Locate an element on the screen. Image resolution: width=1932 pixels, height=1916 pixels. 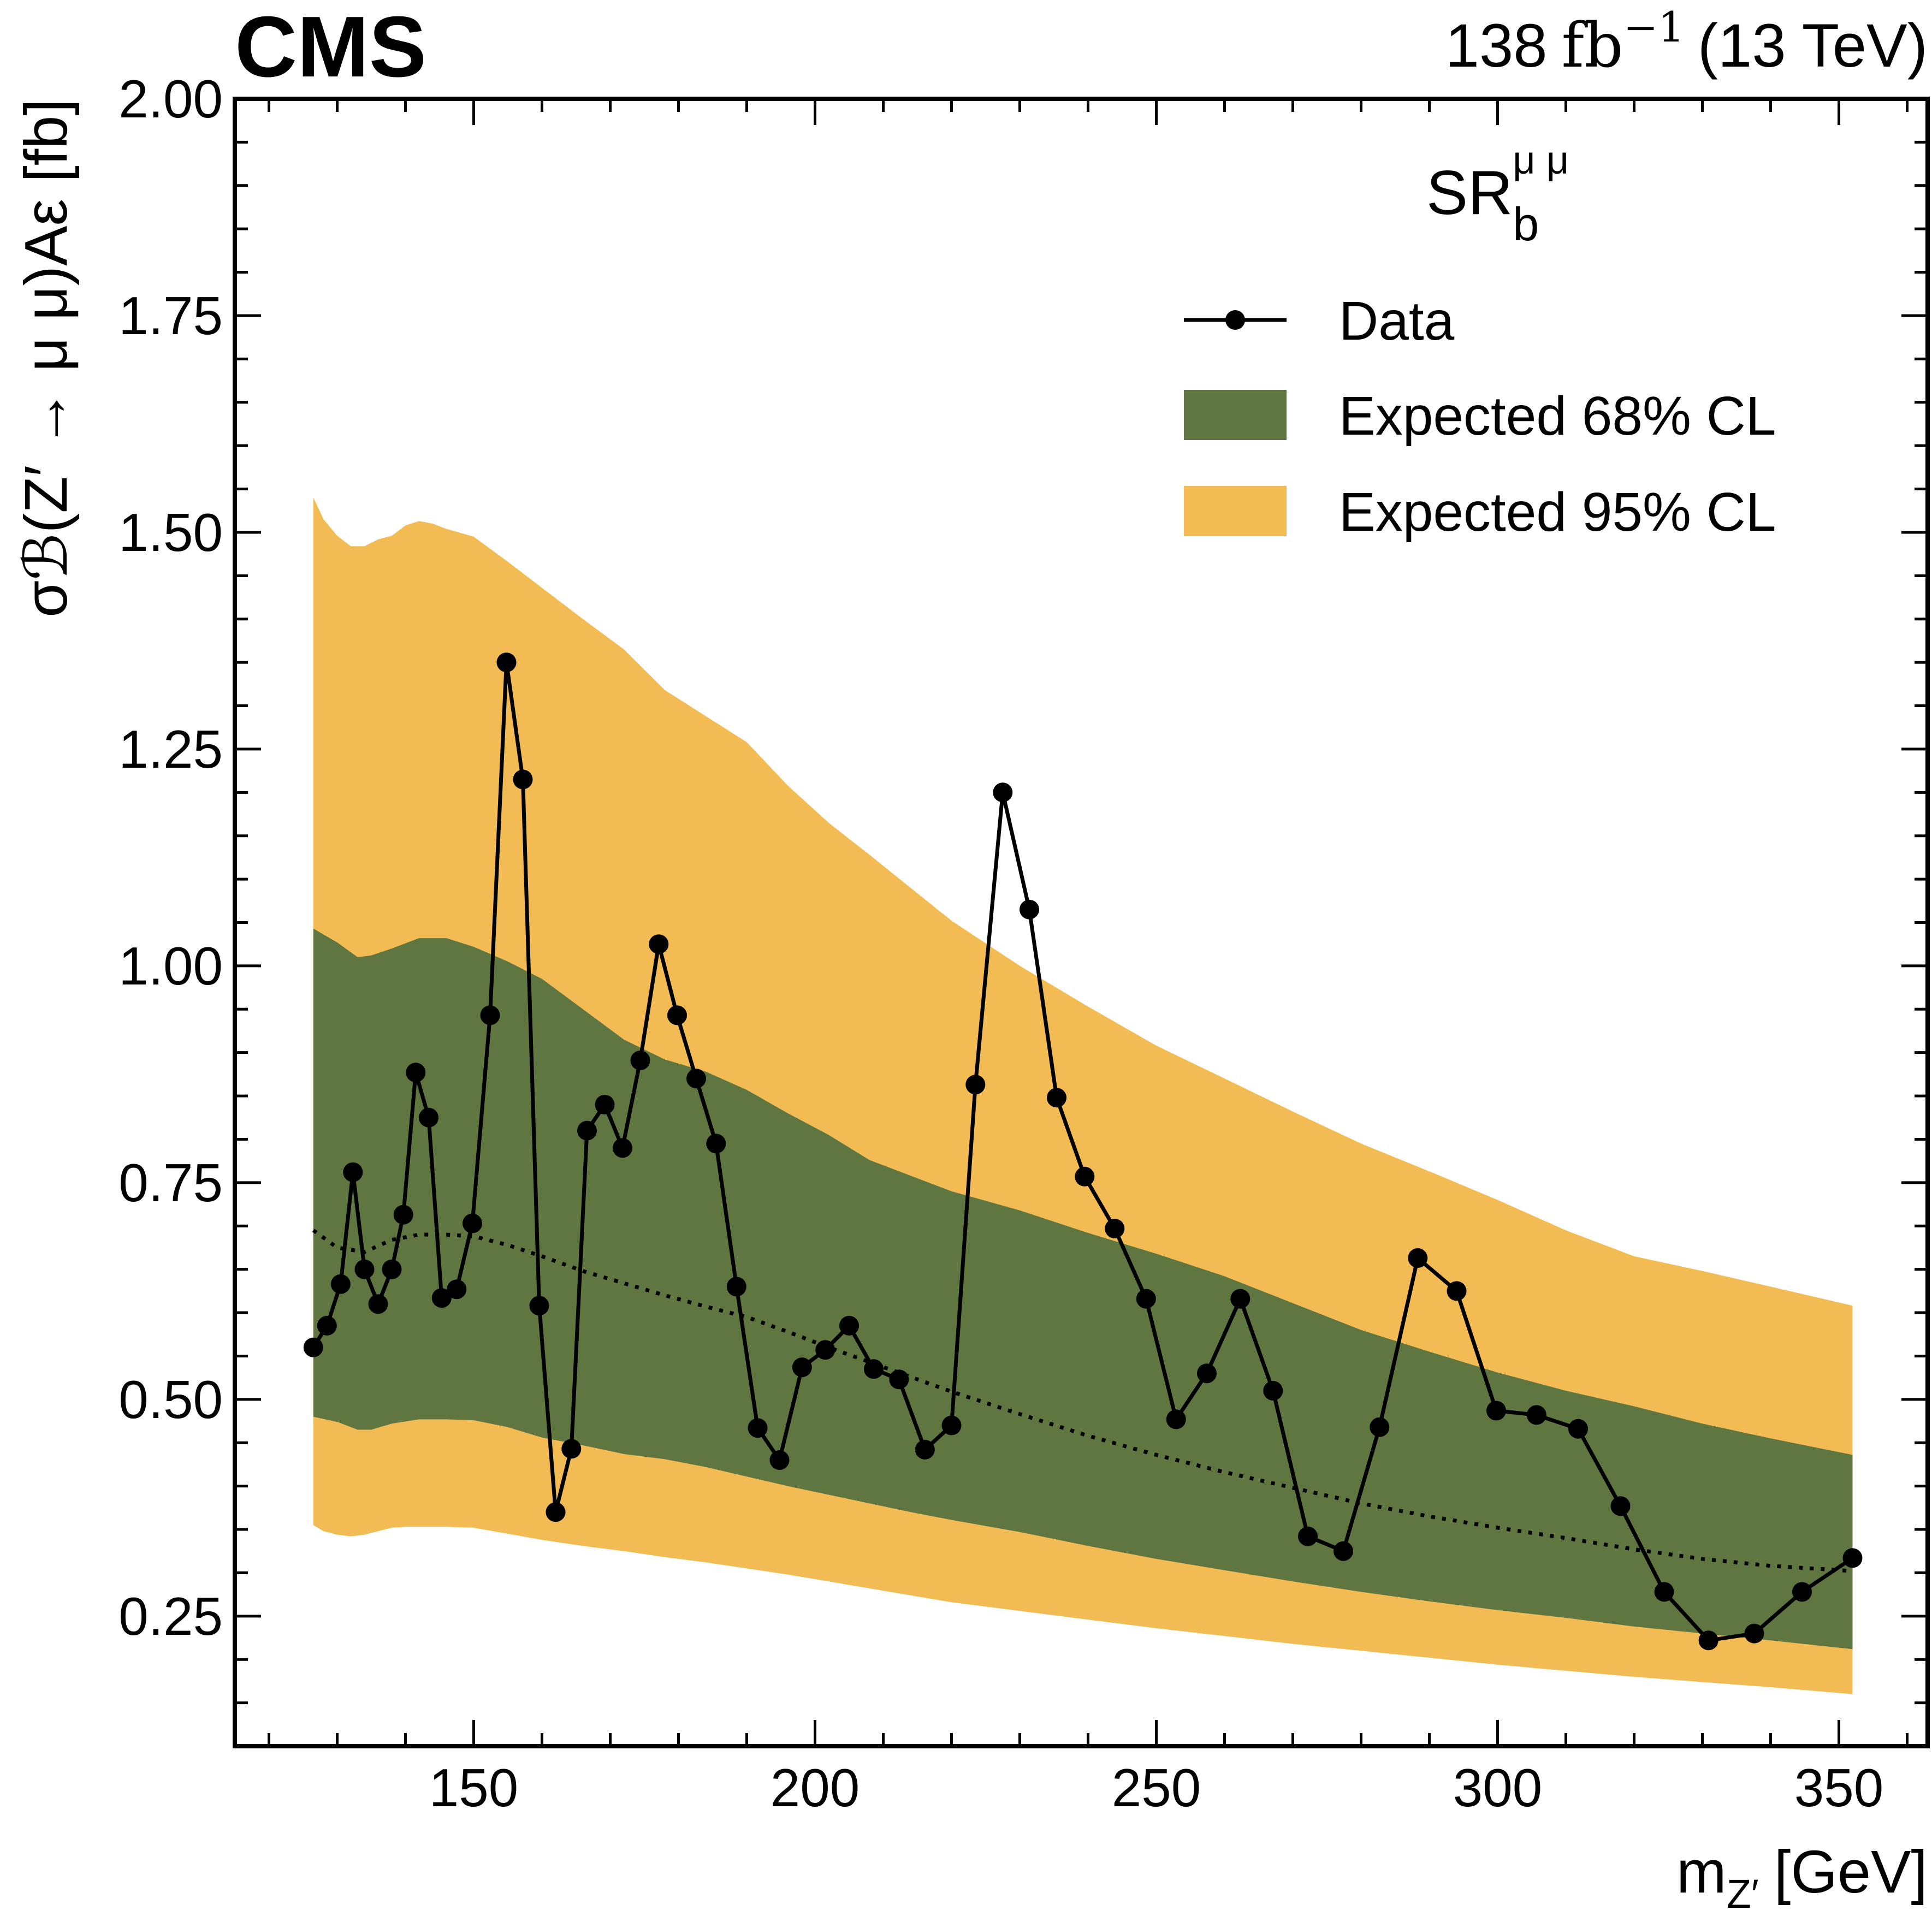
expected-median-line is located at coordinates (1083, 1401).